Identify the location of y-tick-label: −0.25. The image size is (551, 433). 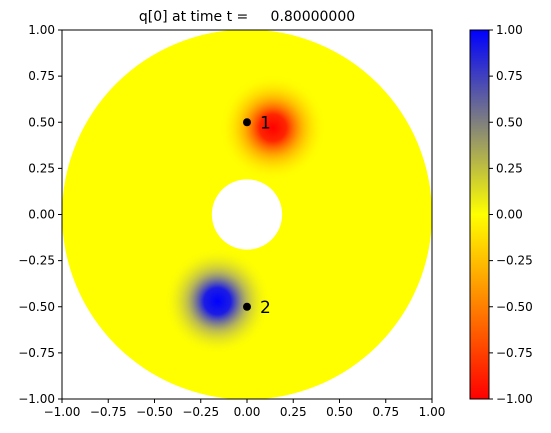
(36, 261).